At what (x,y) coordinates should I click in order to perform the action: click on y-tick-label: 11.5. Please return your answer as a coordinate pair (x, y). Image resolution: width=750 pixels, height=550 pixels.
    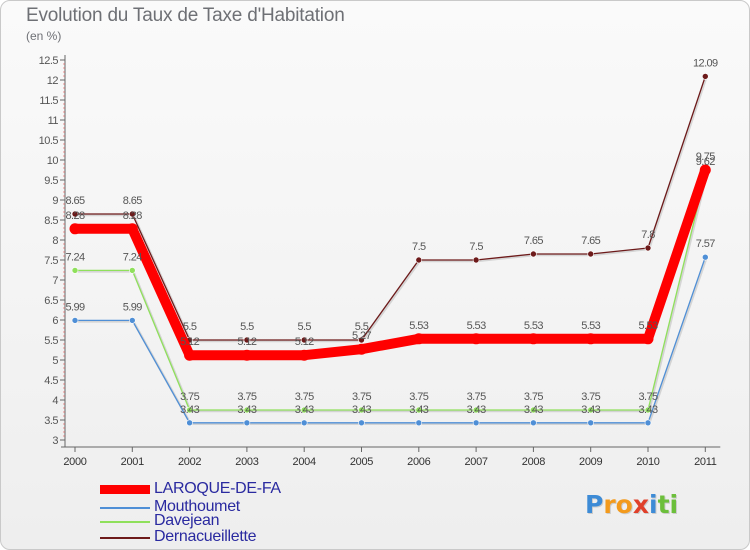
    Looking at the image, I should click on (48, 101).